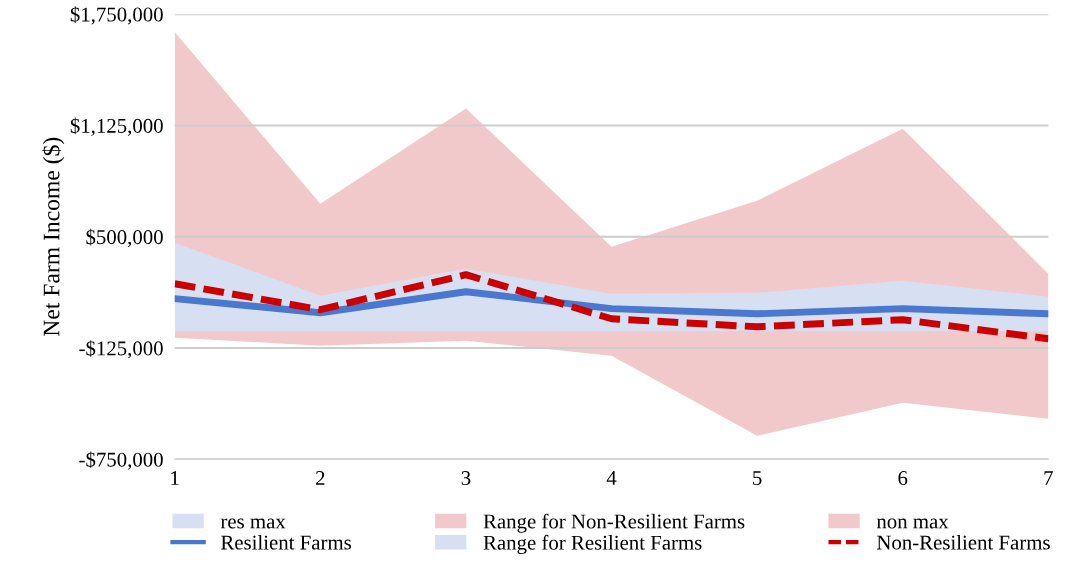  What do you see at coordinates (121, 460) in the screenshot?
I see `y-tick-label: -$750,000` at bounding box center [121, 460].